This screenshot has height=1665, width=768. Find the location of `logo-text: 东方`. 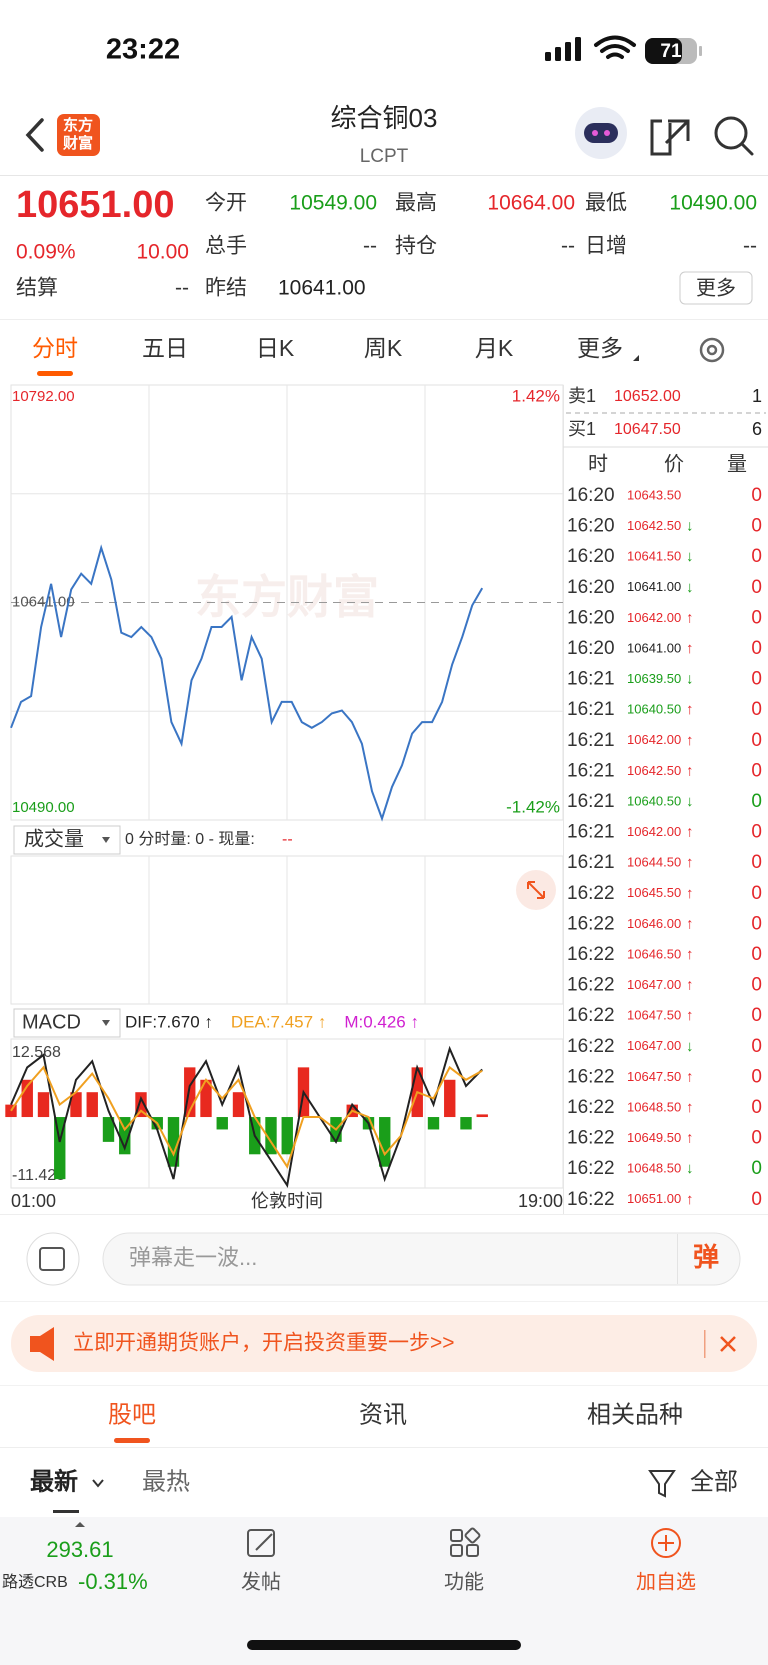

logo-text: 东方 is located at coordinates (78, 125).